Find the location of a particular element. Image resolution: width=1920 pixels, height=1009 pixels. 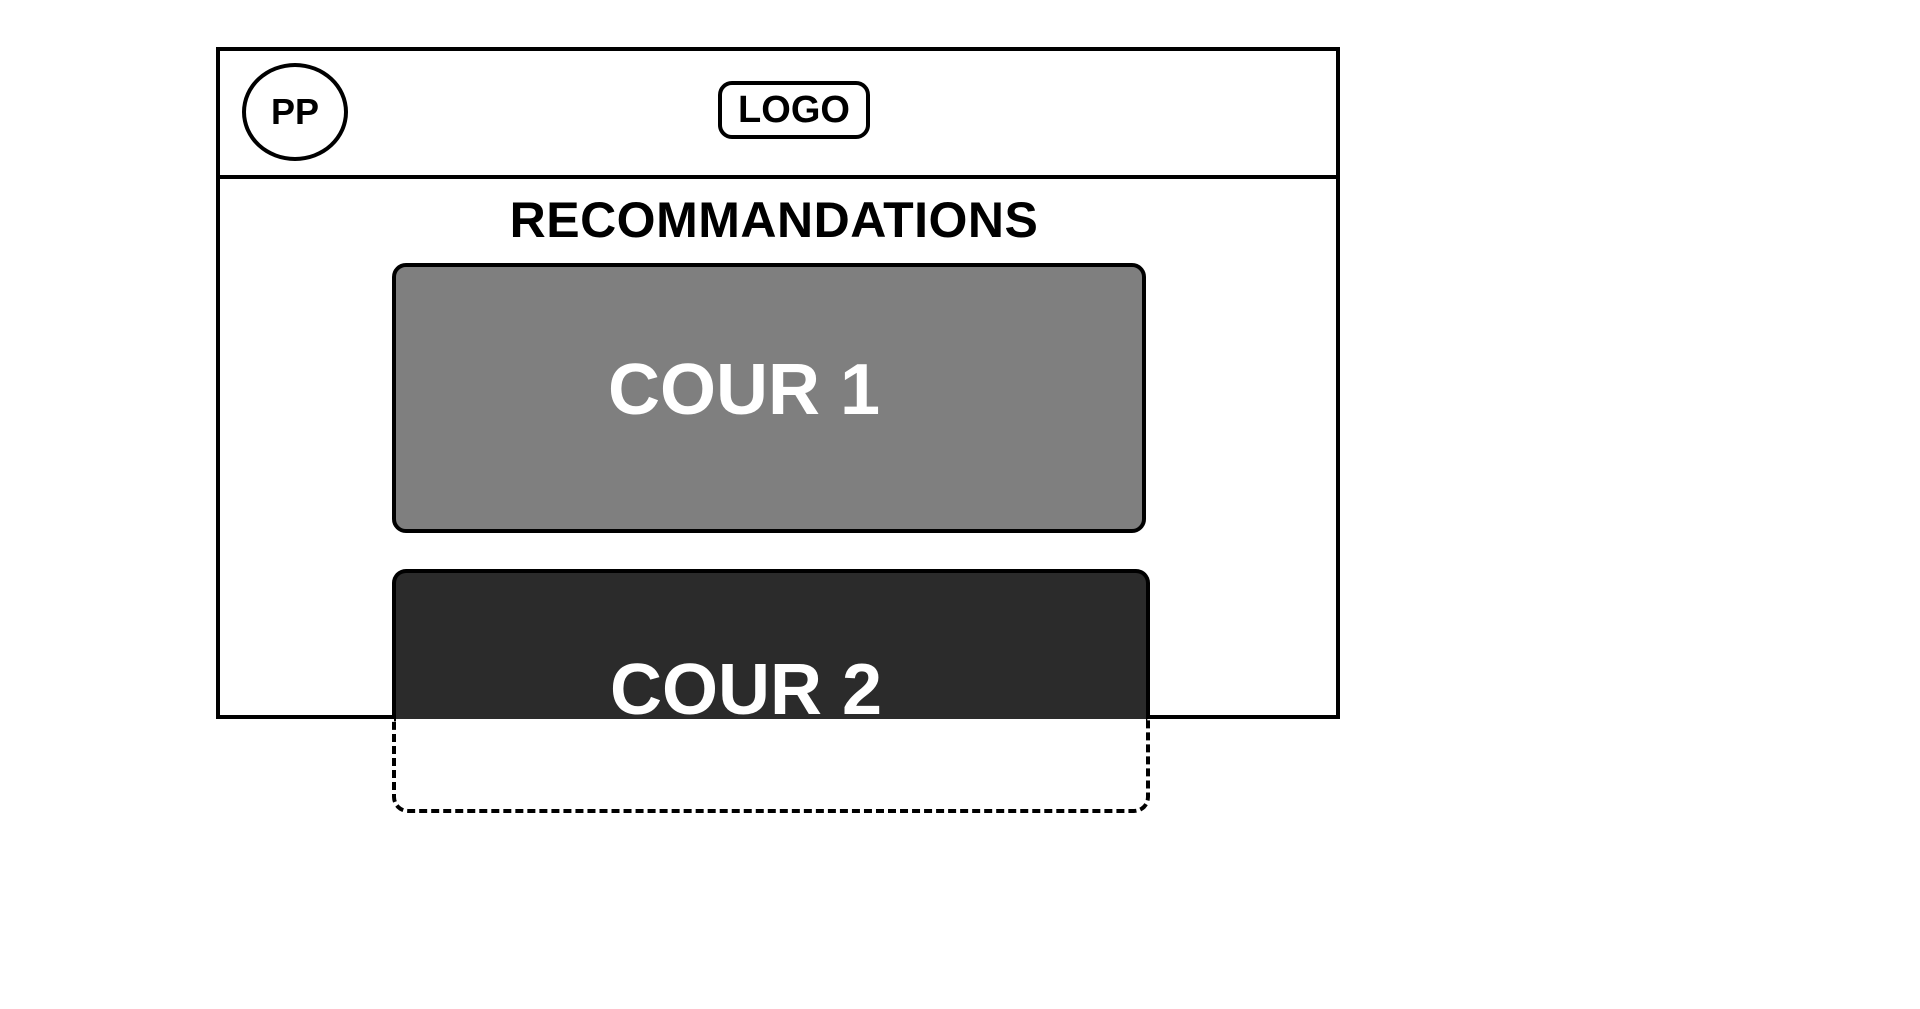

course-card-label: COUR 1 is located at coordinates (744, 390).